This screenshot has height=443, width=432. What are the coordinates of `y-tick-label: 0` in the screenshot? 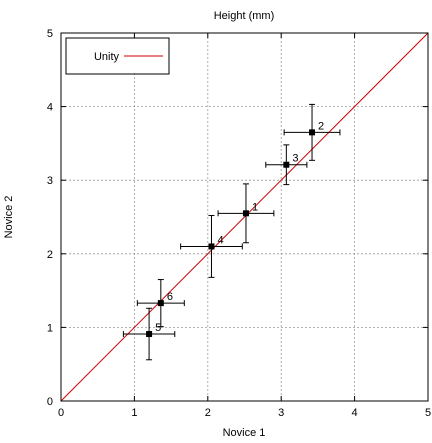 It's located at (50, 402).